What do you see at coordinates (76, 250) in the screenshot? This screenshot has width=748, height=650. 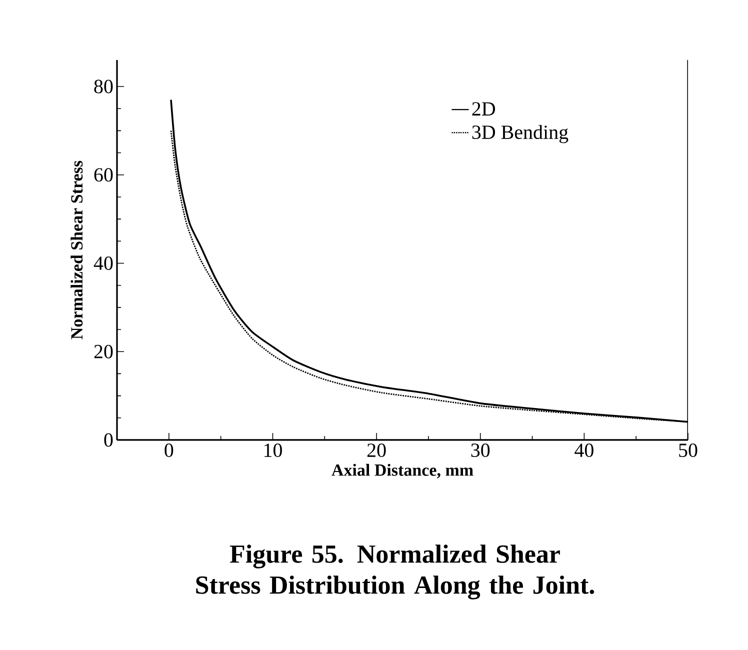 I see `y-axis-title: Normalized Shear Stress` at bounding box center [76, 250].